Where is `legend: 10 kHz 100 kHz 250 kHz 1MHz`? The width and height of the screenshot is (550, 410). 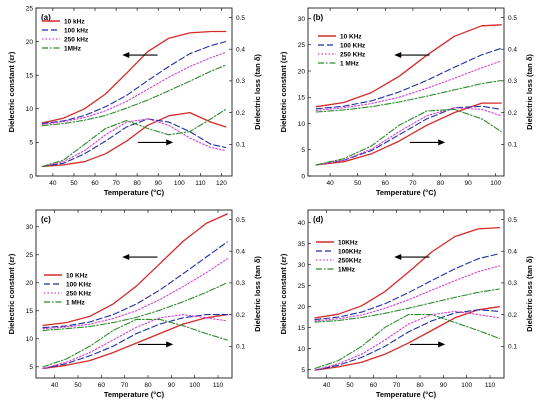 legend: 10 kHz 100 kHz 250 kHz 1MHz is located at coordinates (65, 35).